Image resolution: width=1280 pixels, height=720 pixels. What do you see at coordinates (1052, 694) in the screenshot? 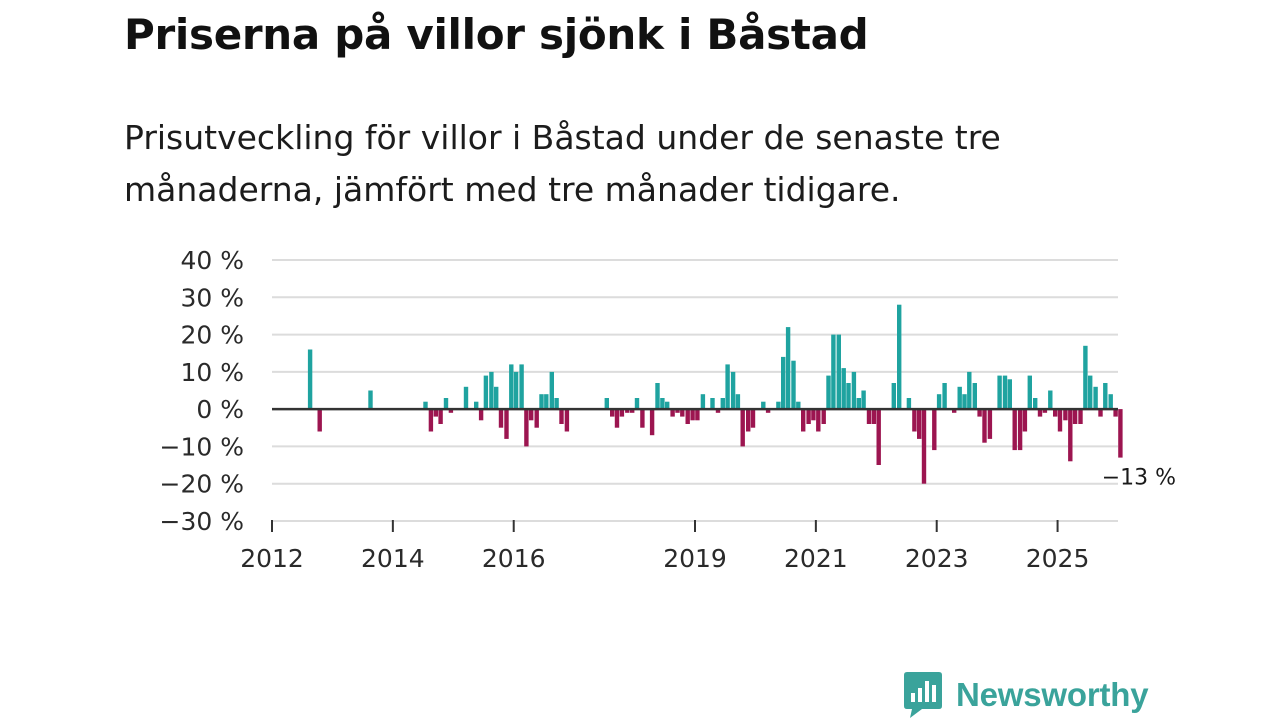
I see `brand-name: Newsworthy` at bounding box center [1052, 694].